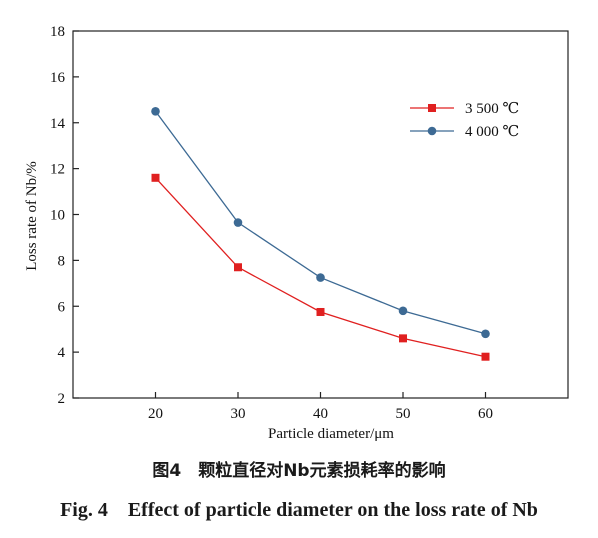 This screenshot has width=598, height=538. Describe the element at coordinates (155, 414) in the screenshot. I see `x-tick-label: 20` at that location.